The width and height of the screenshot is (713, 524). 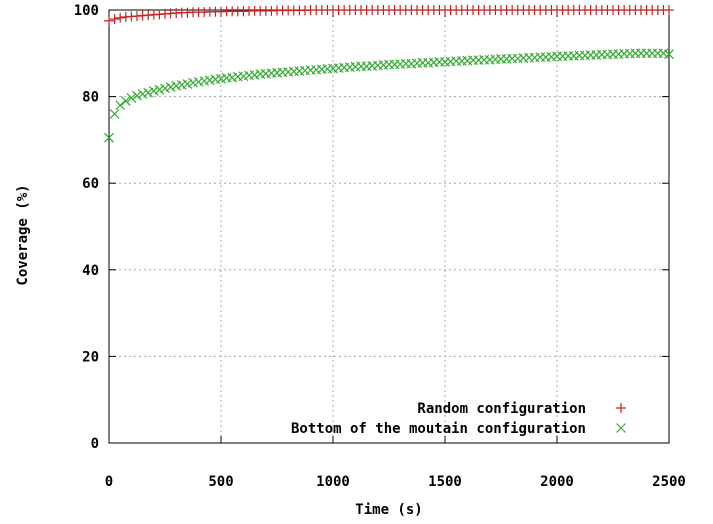 What do you see at coordinates (557, 482) in the screenshot?
I see `x-tick-label: 2000` at bounding box center [557, 482].